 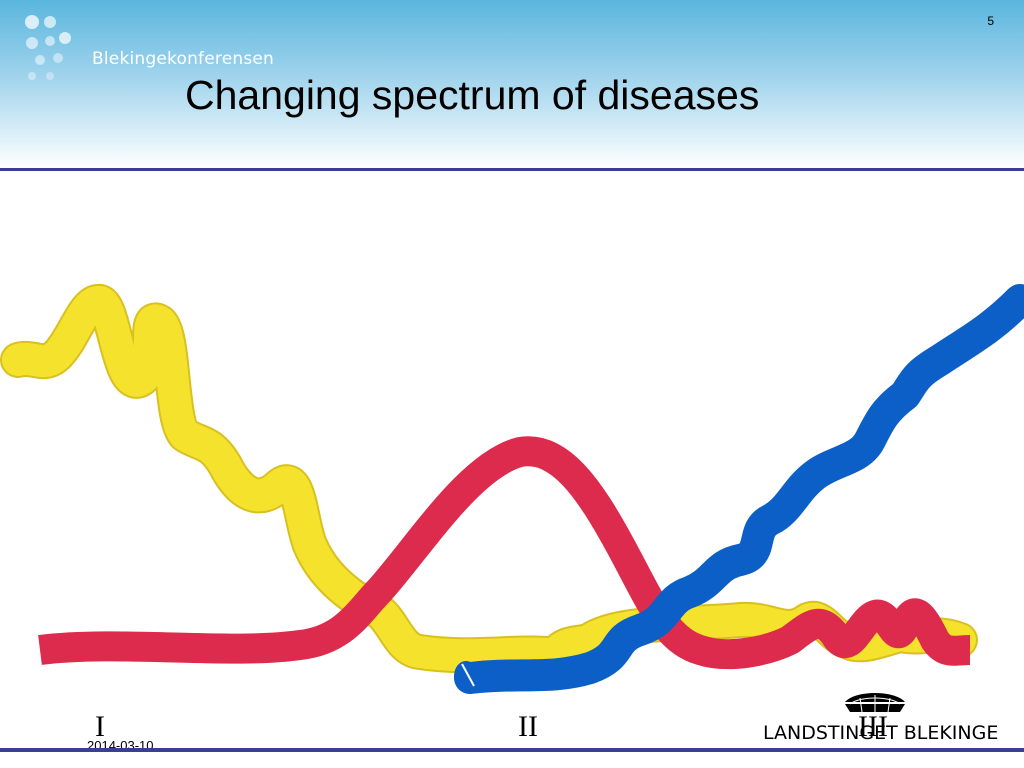 What do you see at coordinates (48, 47) in the screenshot?
I see `logo-dots-icon` at bounding box center [48, 47].